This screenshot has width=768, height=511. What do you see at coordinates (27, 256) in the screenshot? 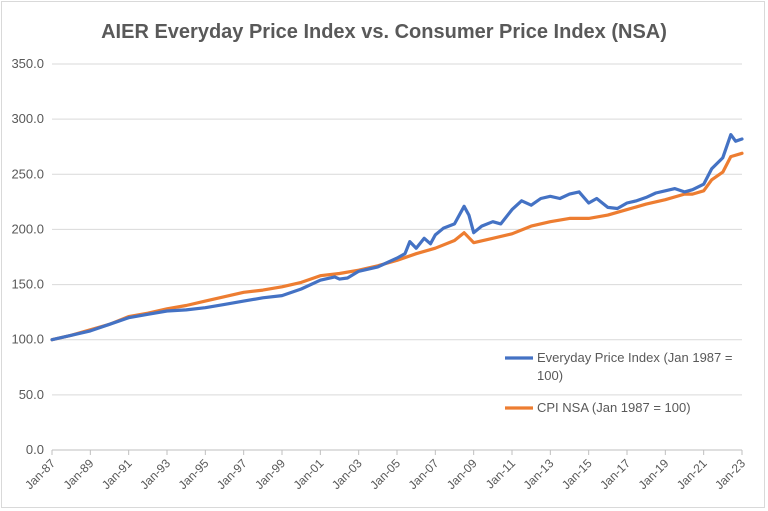
I see `y-axis-ticks: 0.0 50.0 100.0 150.0 200.0 250.0 300.0 350.0` at bounding box center [27, 256].